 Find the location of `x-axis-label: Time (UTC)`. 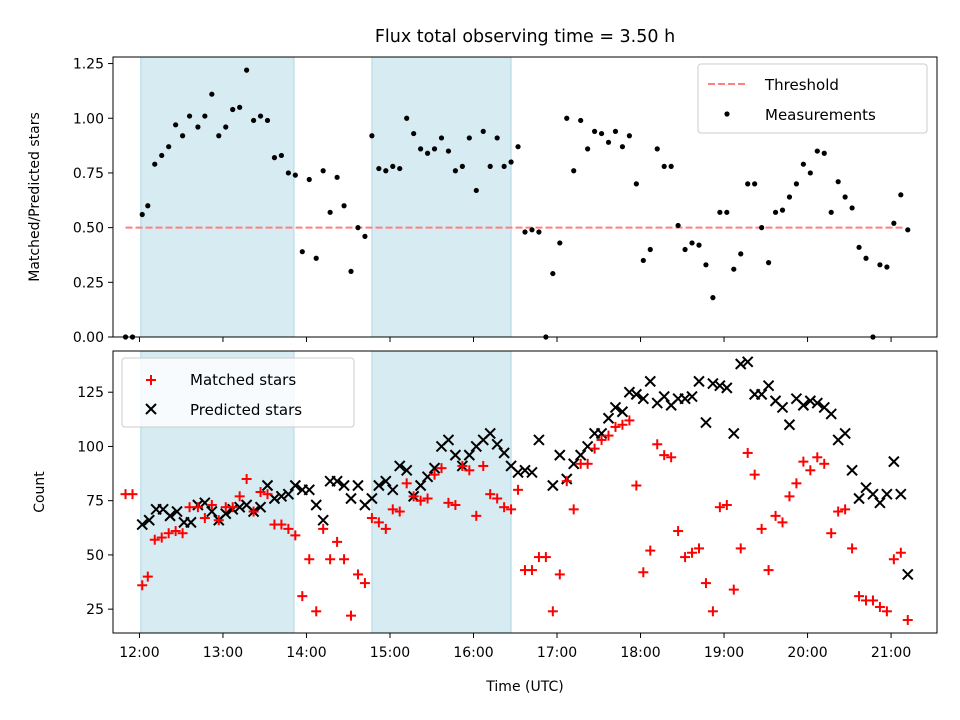

x-axis-label: Time (UTC) is located at coordinates (524, 687).